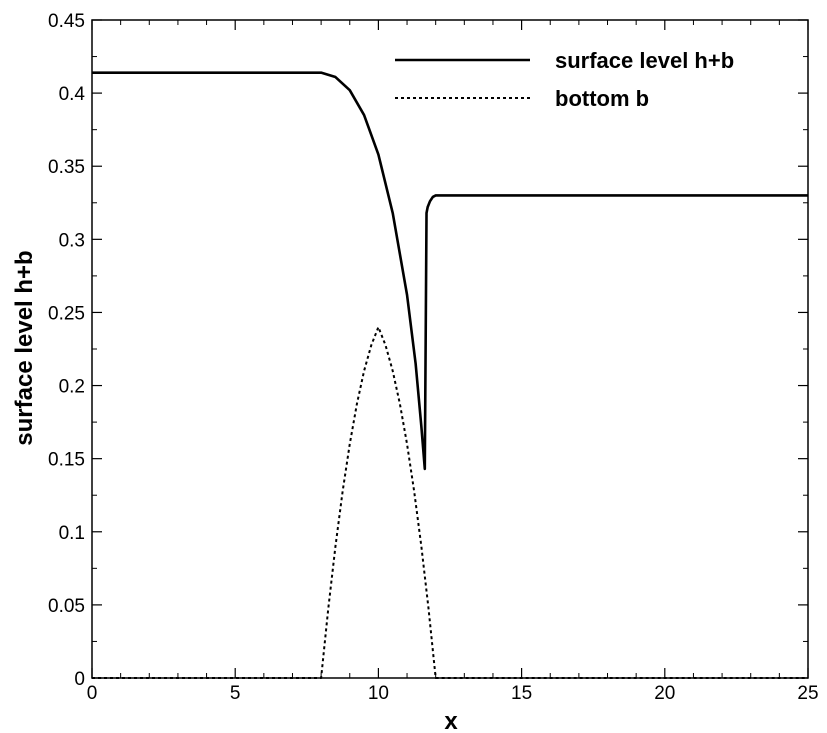 This screenshot has height=733, width=827. What do you see at coordinates (66, 460) in the screenshot?
I see `y-tick-label: 0.15` at bounding box center [66, 460].